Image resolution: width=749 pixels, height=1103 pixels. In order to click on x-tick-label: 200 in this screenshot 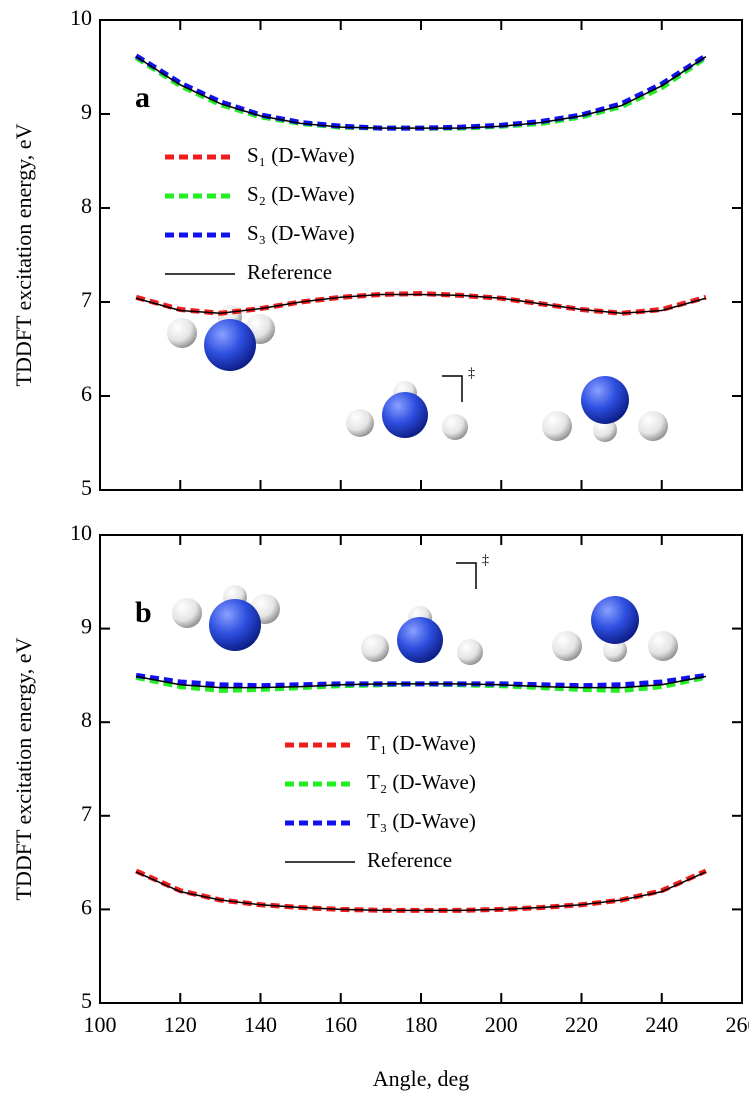, I will do `click(501, 1024)`.